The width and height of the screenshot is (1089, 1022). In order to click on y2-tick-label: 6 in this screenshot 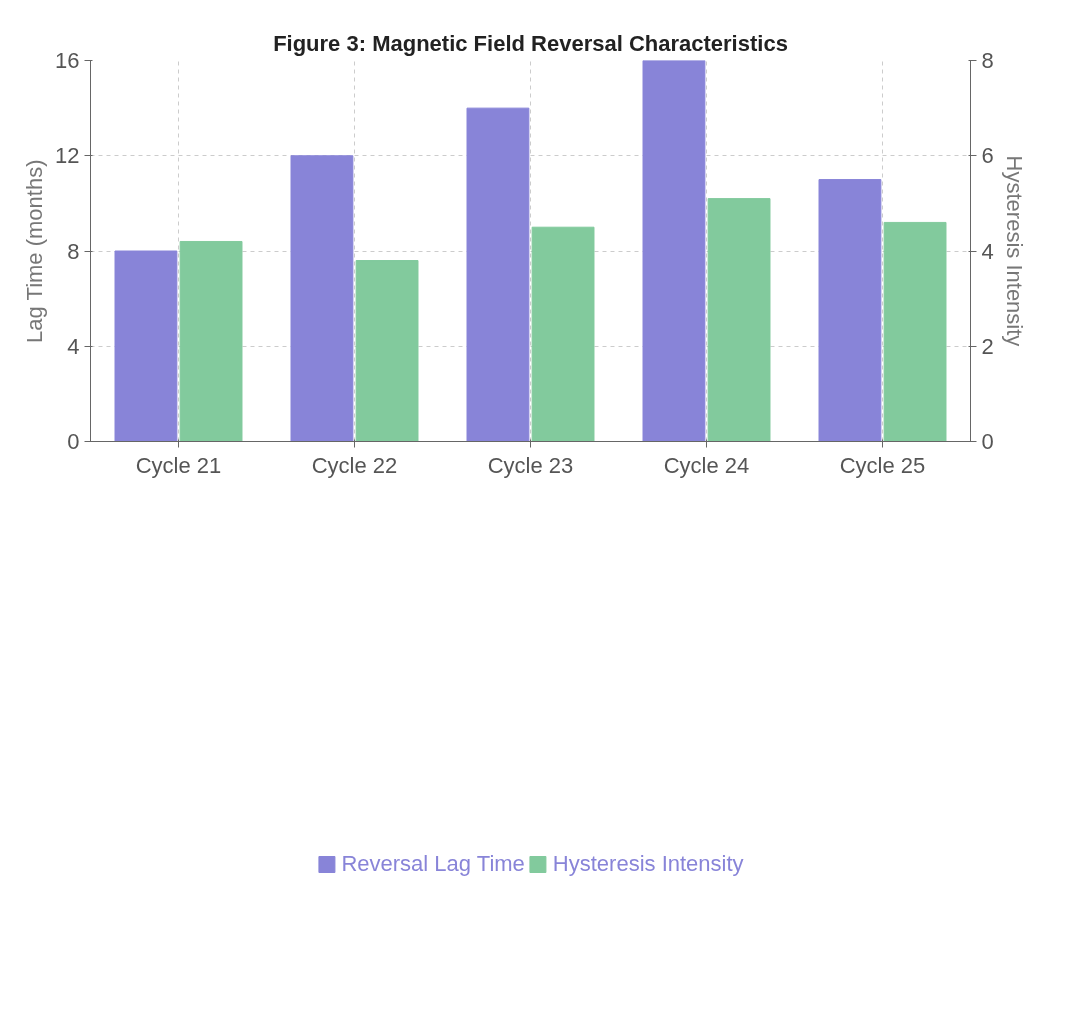, I will do `click(987, 156)`.